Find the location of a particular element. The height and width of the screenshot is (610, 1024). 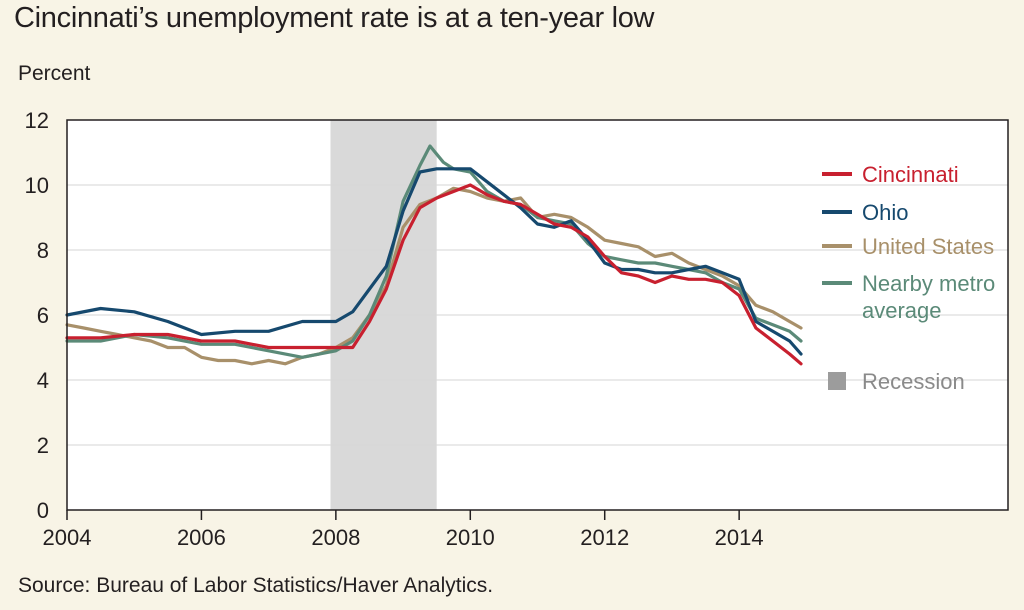

legend-label: United States is located at coordinates (928, 246).